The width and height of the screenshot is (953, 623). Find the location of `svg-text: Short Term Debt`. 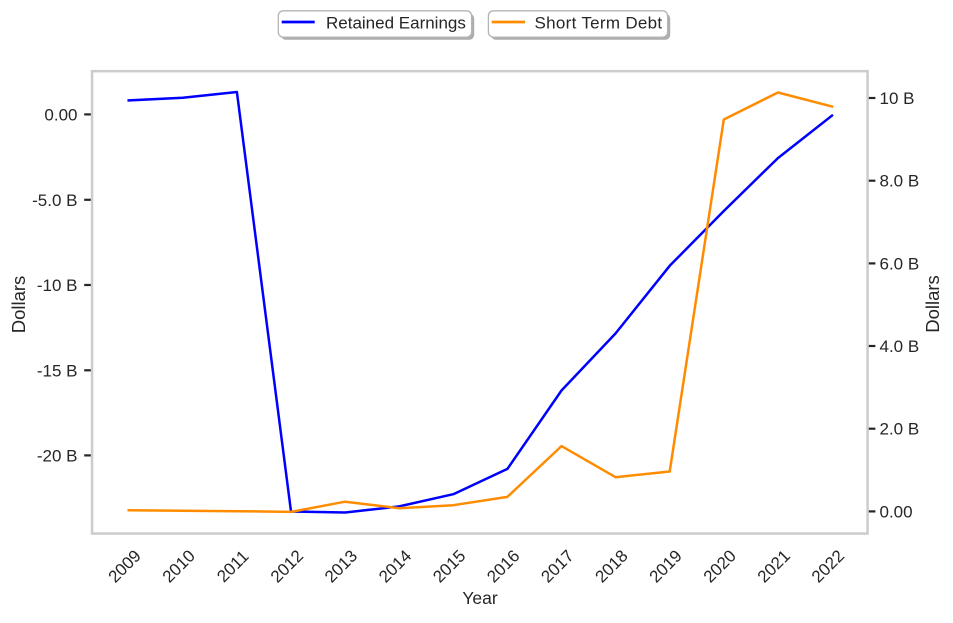

svg-text: Short Term Debt is located at coordinates (599, 22).